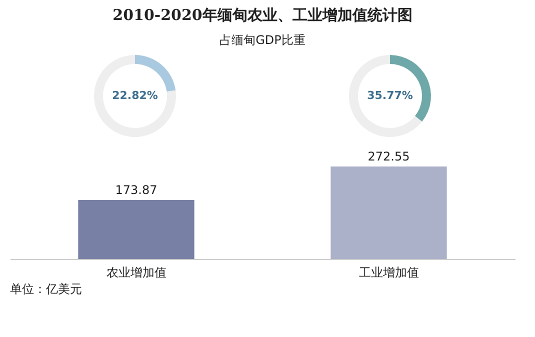 This screenshot has width=535, height=337. Describe the element at coordinates (263, 40) in the screenshot. I see `text: 占缅甸GDP比重` at that location.